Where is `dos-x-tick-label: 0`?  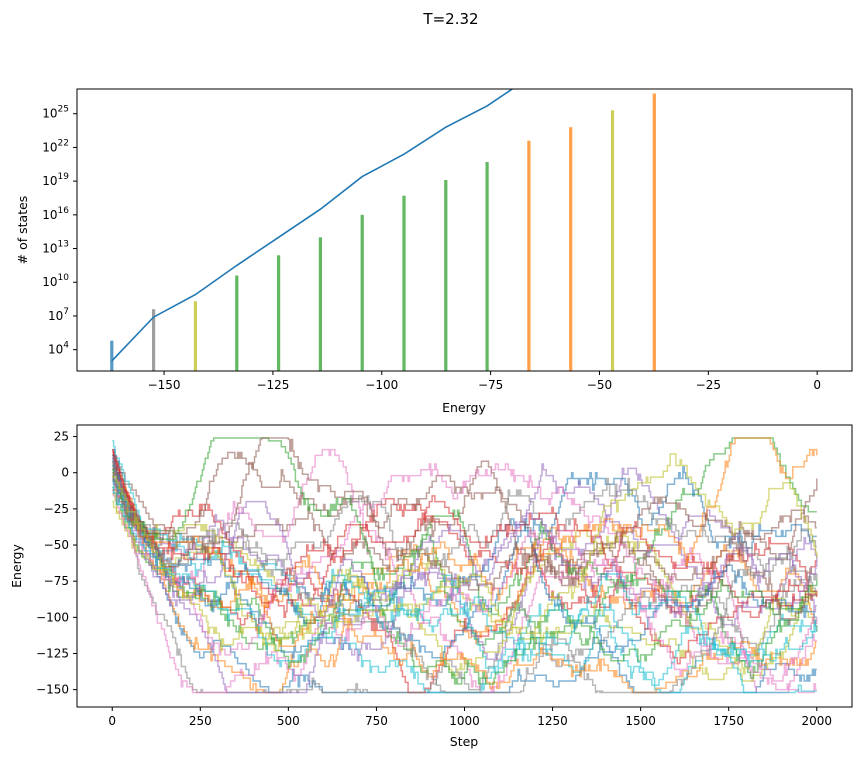
dos-x-tick-label: 0 is located at coordinates (817, 385).